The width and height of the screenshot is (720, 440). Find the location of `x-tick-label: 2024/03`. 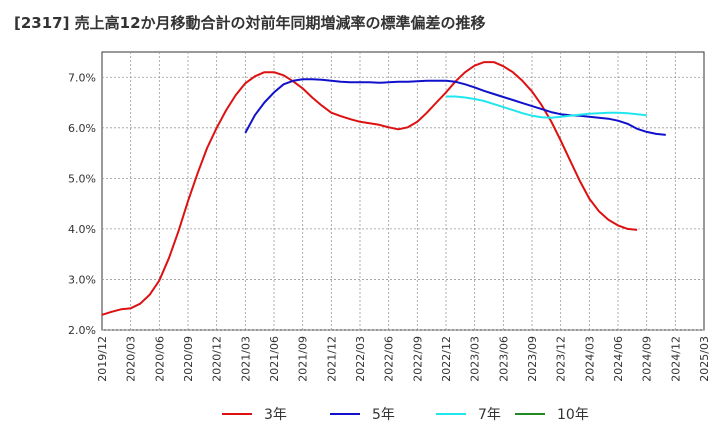

x-tick-label: 2024/03 is located at coordinates (589, 359).